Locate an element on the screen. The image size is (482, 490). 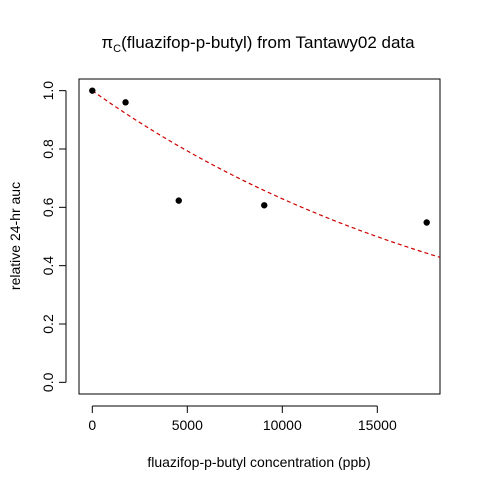
x-tick-label: 0 is located at coordinates (92, 425).